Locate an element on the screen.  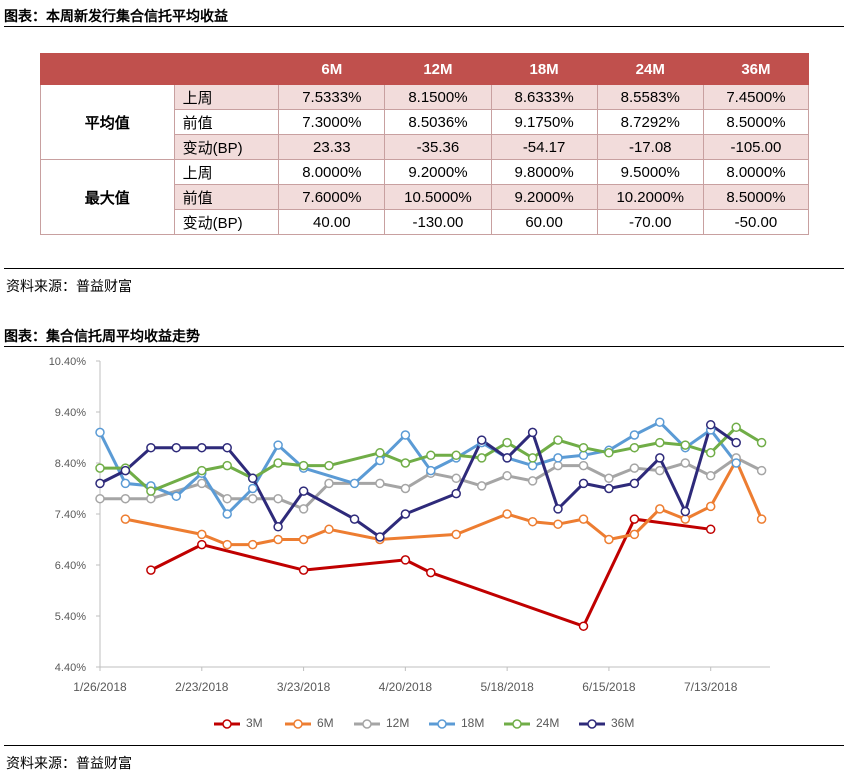
x-tick-label: 1/26/2018 is located at coordinates (100, 687).